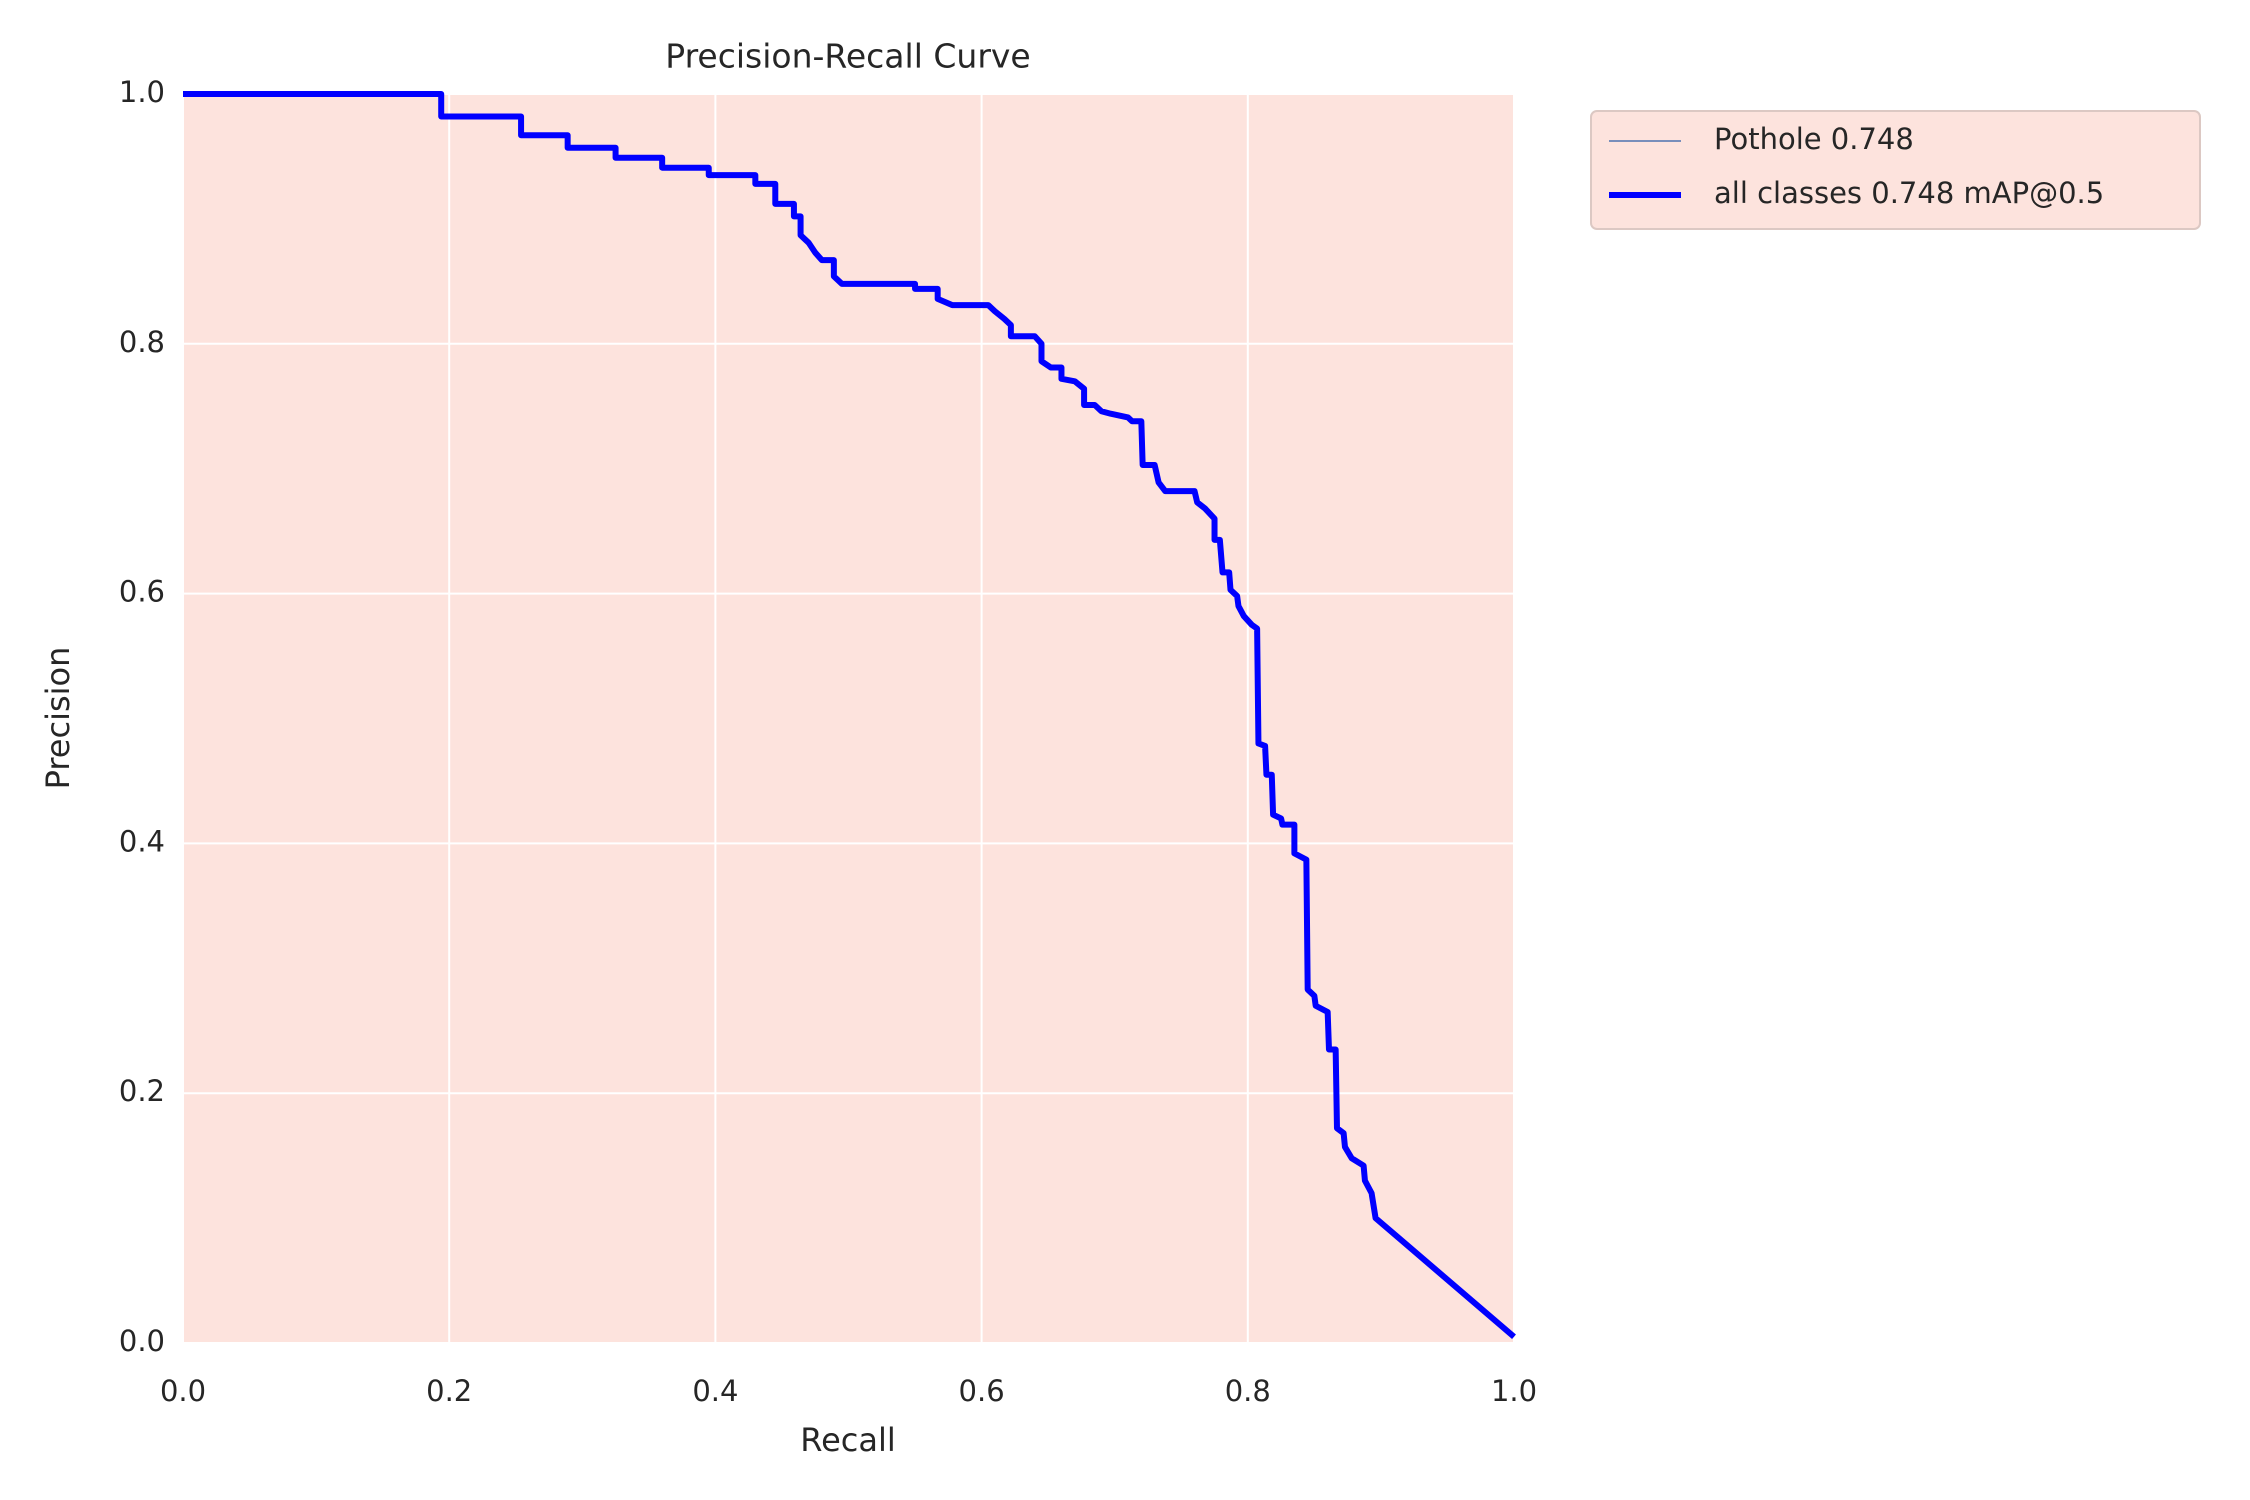 Image resolution: width=2250 pixels, height=1500 pixels. What do you see at coordinates (982, 1391) in the screenshot?
I see `x-tick-label: 0.6` at bounding box center [982, 1391].